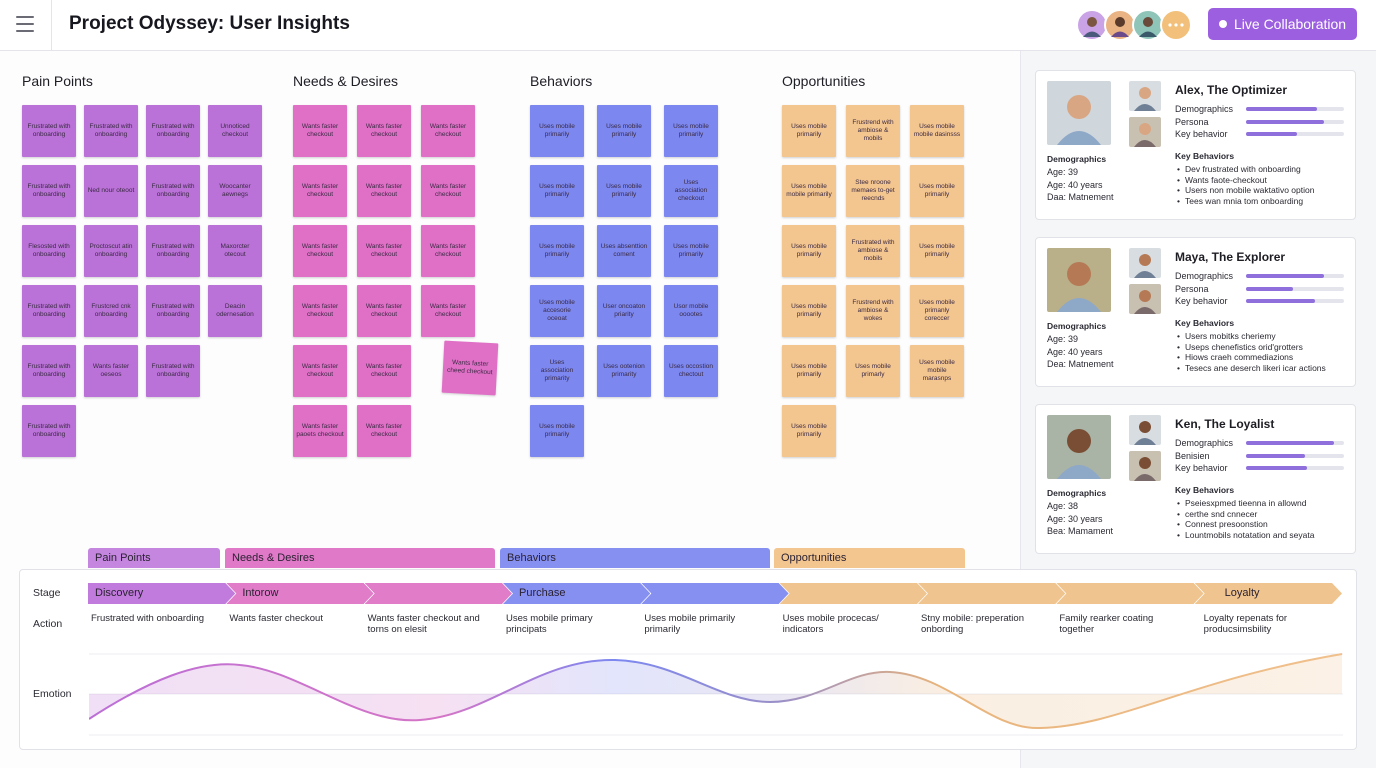 Image resolution: width=1376 pixels, height=768 pixels. I want to click on sticky-note: Wants faster cheed checkout, so click(470, 368).